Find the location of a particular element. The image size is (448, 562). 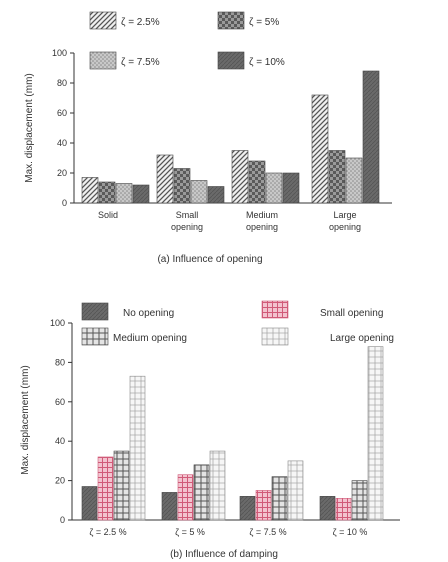

chart-title: (a) Influence of opening is located at coordinates (209, 259).